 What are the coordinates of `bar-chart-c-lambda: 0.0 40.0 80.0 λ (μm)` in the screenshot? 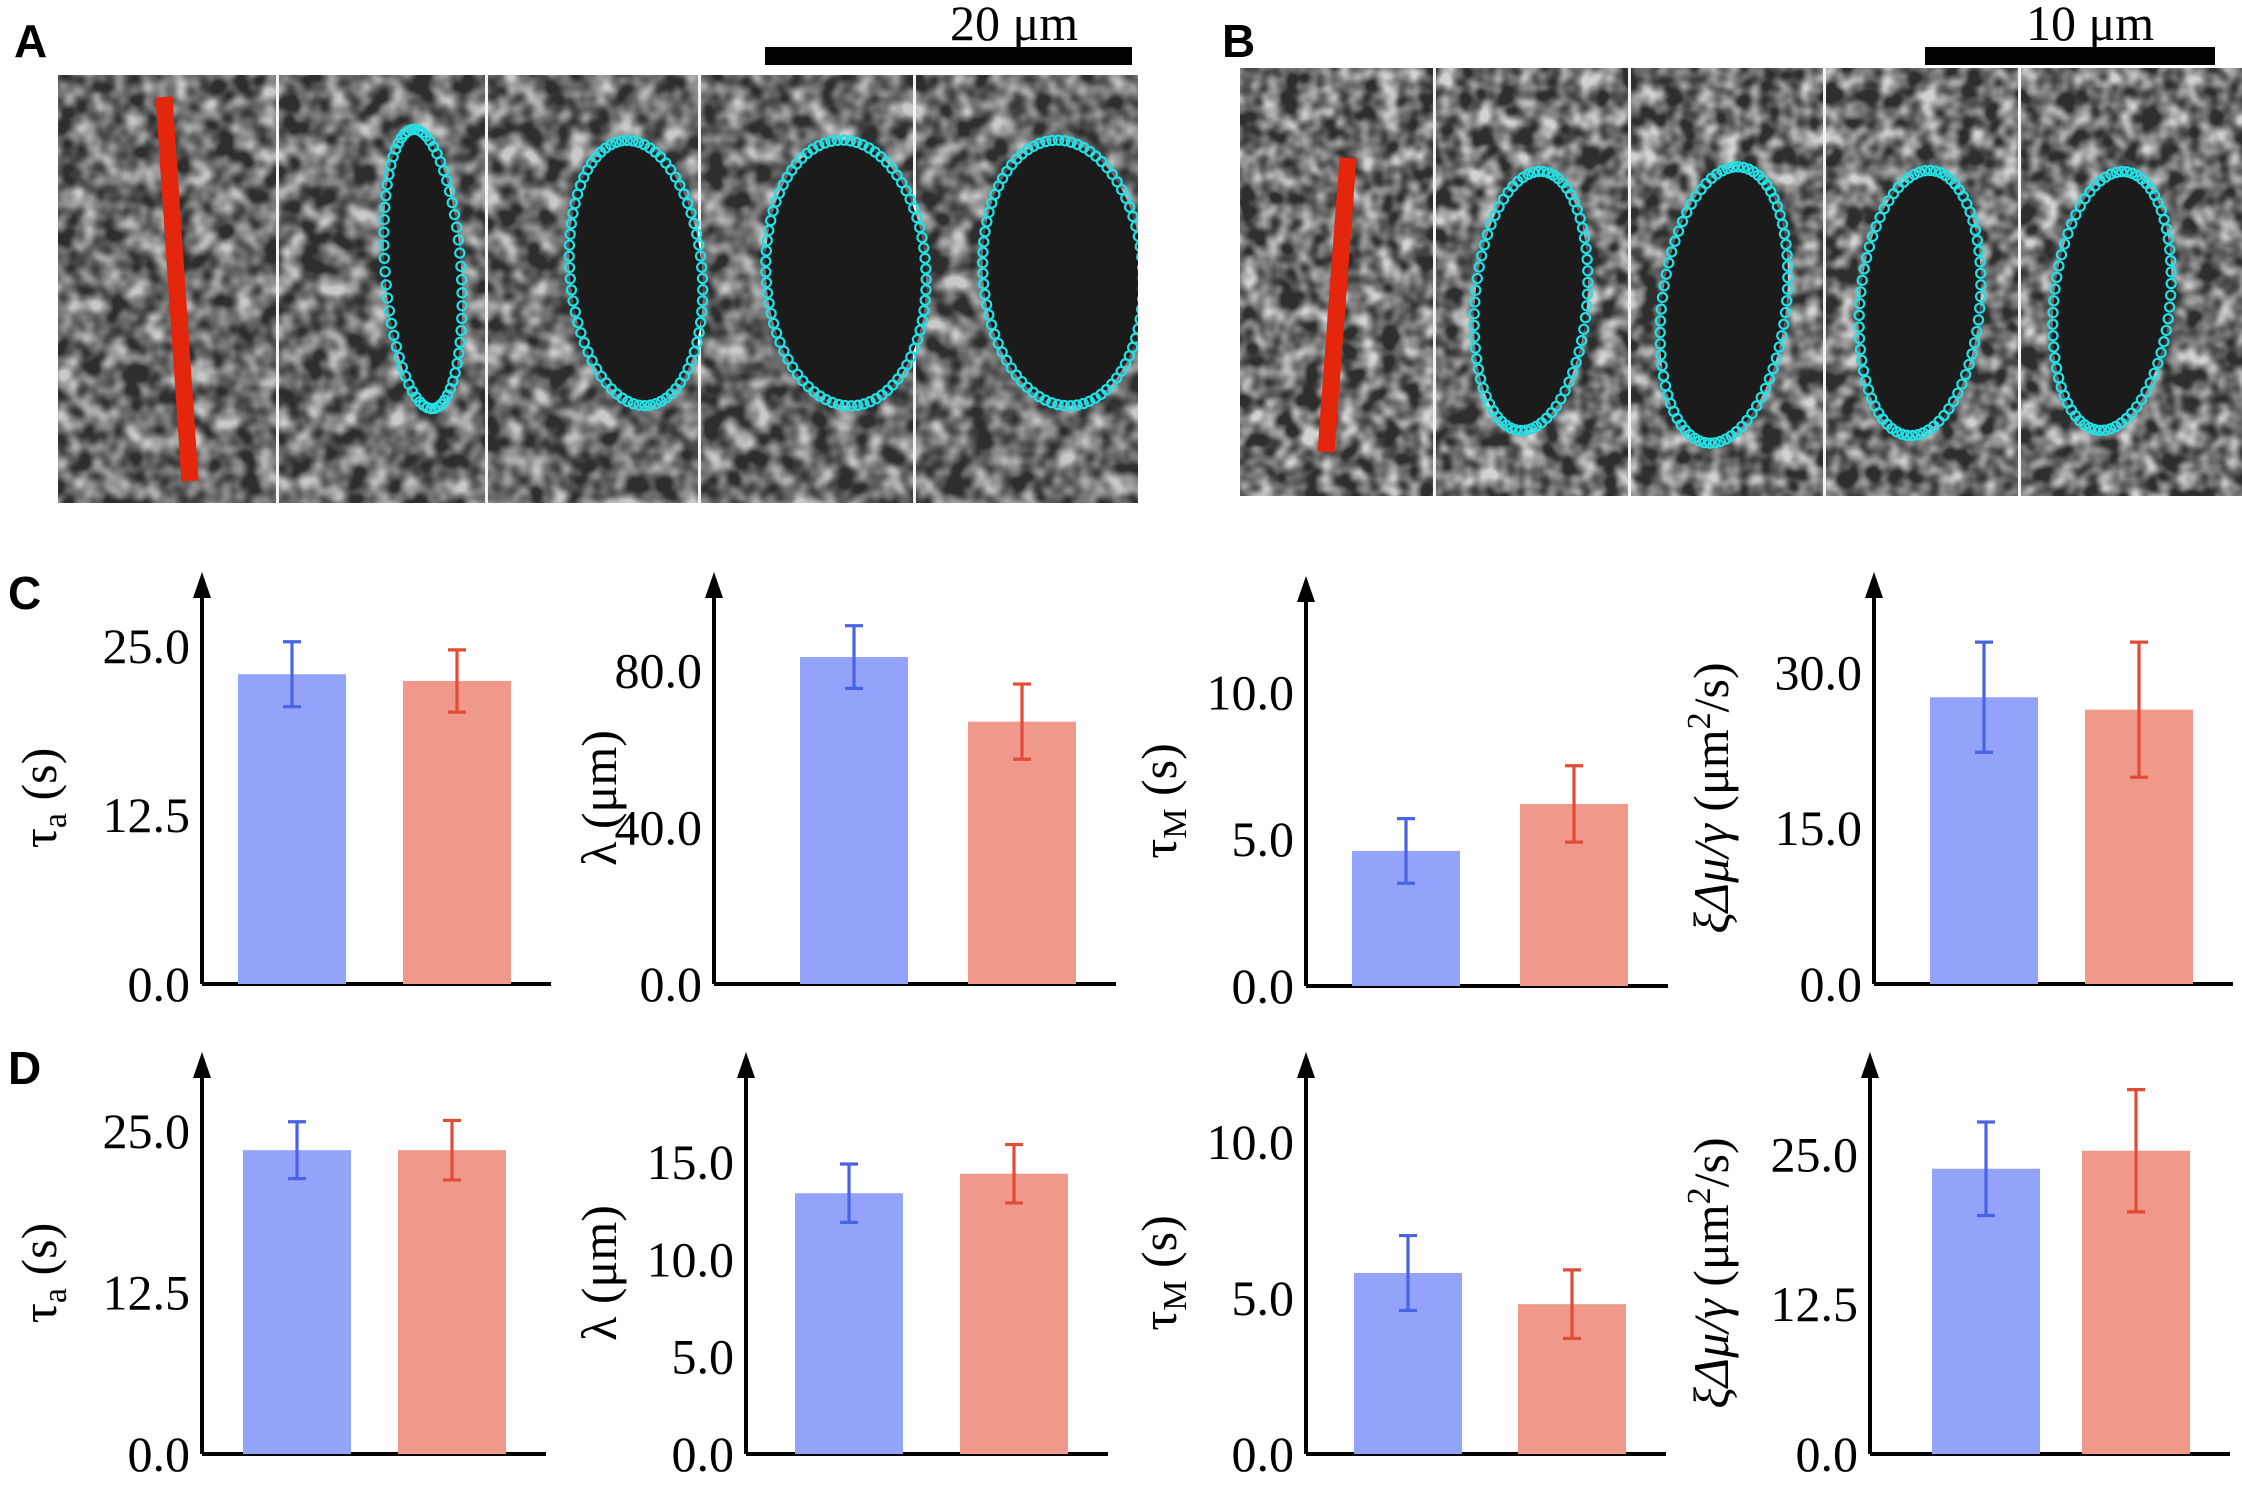 It's located at (843, 792).